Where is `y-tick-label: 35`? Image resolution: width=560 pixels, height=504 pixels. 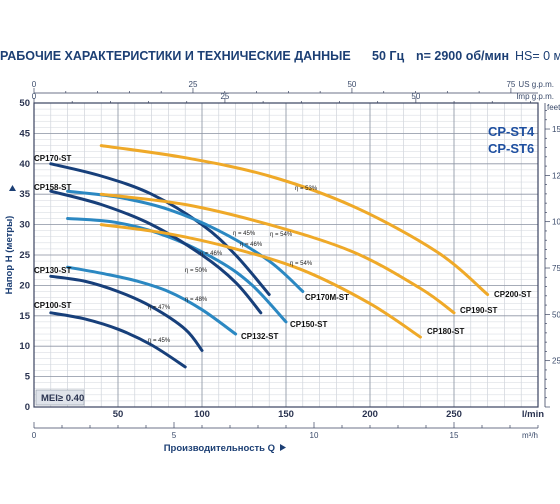
y-tick-label: 35 is located at coordinates (24, 194).